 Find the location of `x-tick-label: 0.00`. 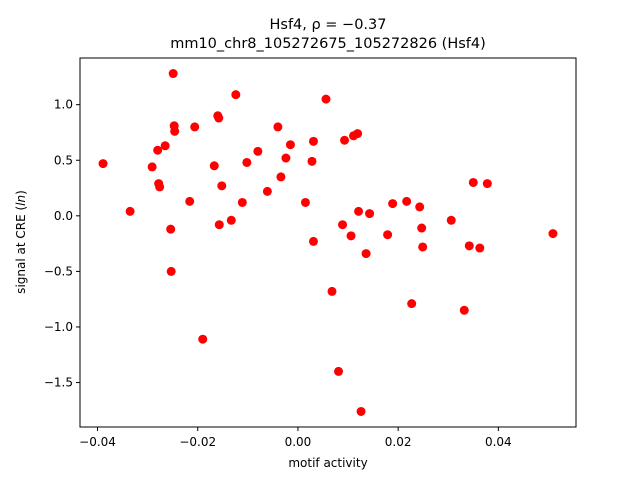

x-tick-label: 0.00 is located at coordinates (298, 442).